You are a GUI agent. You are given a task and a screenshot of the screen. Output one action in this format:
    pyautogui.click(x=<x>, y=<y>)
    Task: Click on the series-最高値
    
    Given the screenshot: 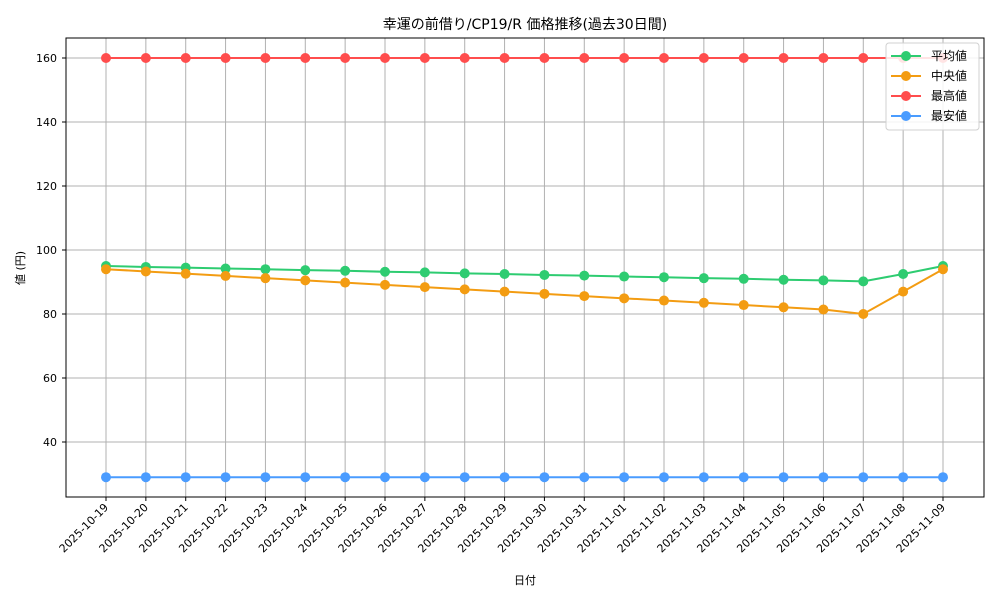 What is the action you would take?
    pyautogui.click(x=524, y=58)
    